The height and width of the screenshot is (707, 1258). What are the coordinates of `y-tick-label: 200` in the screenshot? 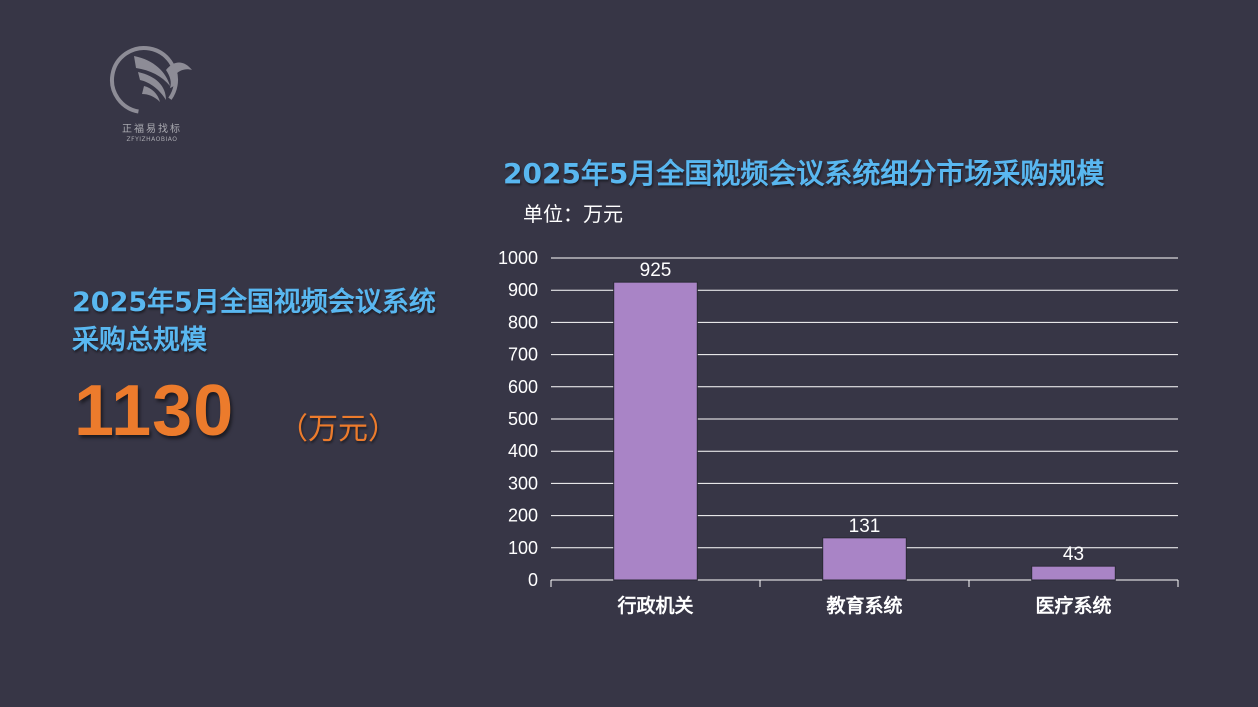 It's located at (523, 516).